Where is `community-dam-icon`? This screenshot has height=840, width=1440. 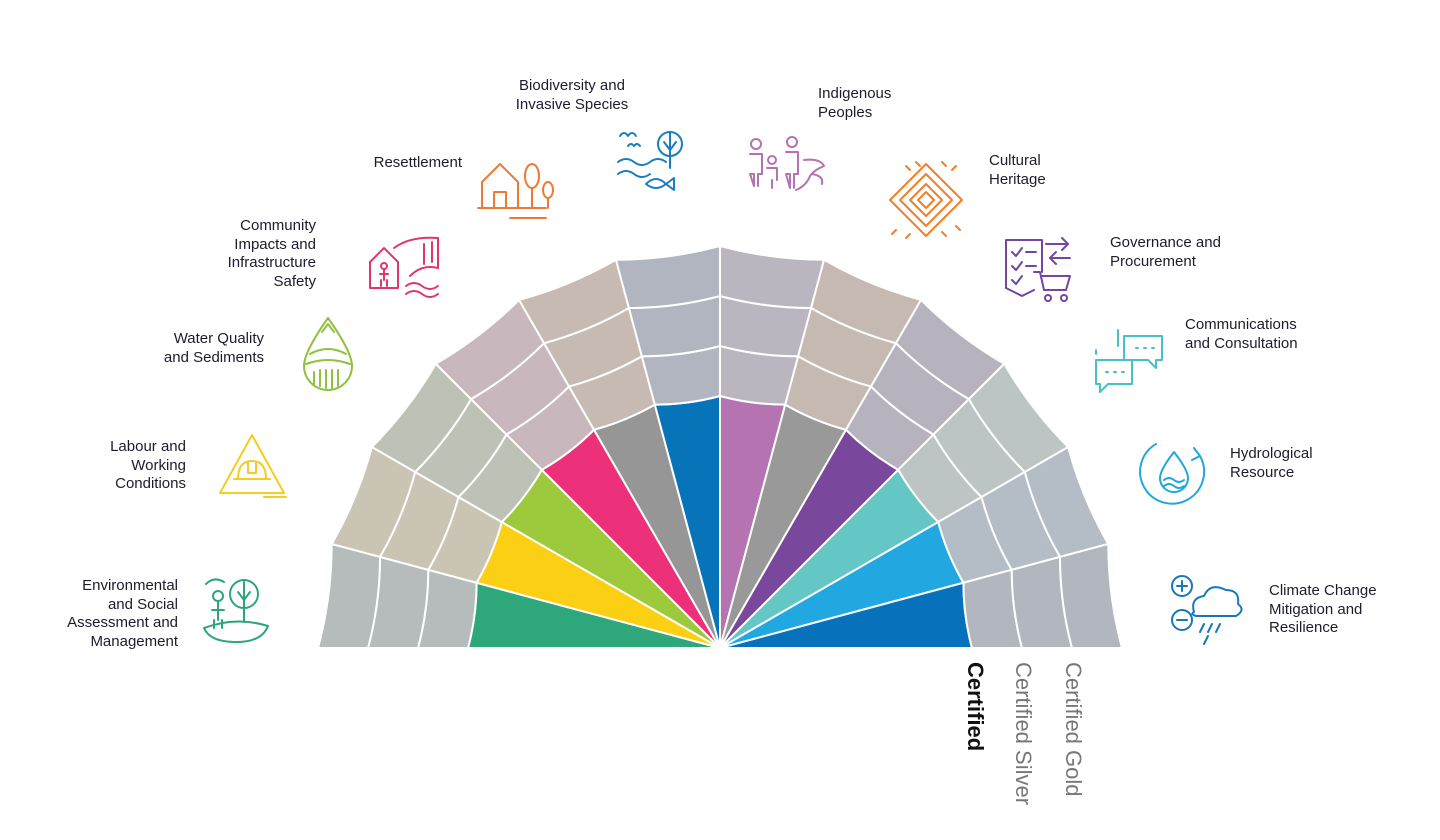 community-dam-icon is located at coordinates (406, 268).